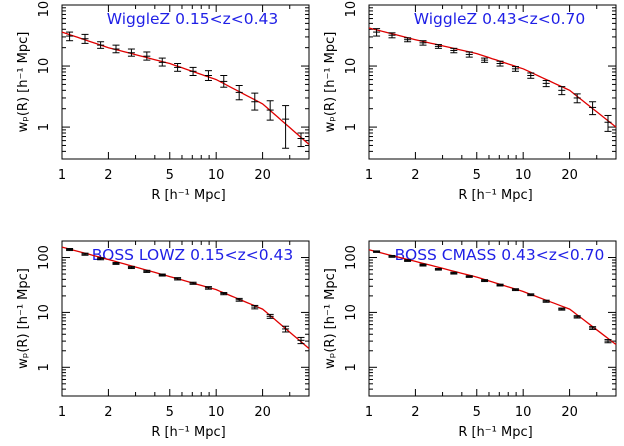 This screenshot has height=446, width=624. Describe the element at coordinates (500, 255) in the screenshot. I see `panel-title: BOSS CMASS 0.43<z<0.70` at that location.